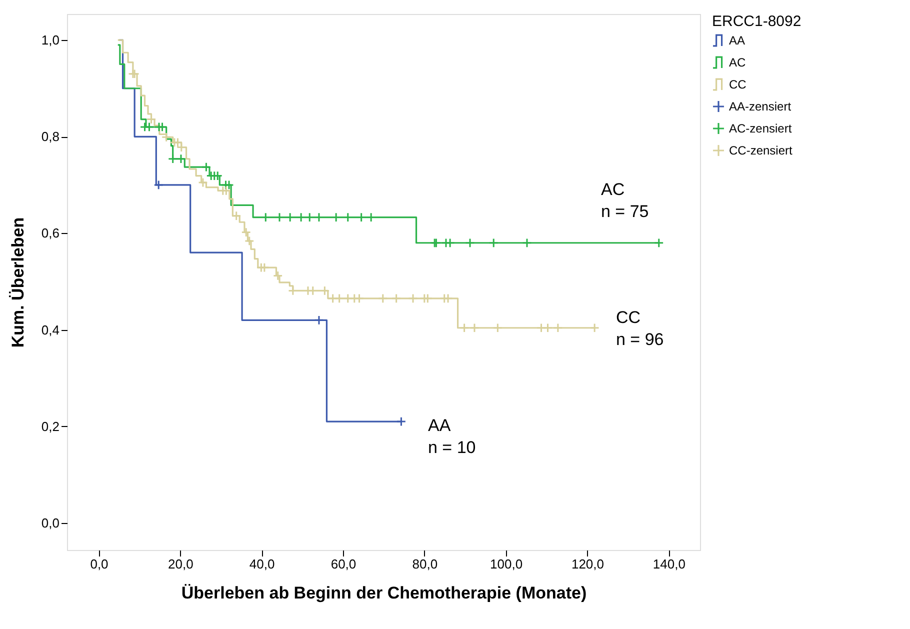  I want to click on x-tick-label: 140,0, so click(669, 564).